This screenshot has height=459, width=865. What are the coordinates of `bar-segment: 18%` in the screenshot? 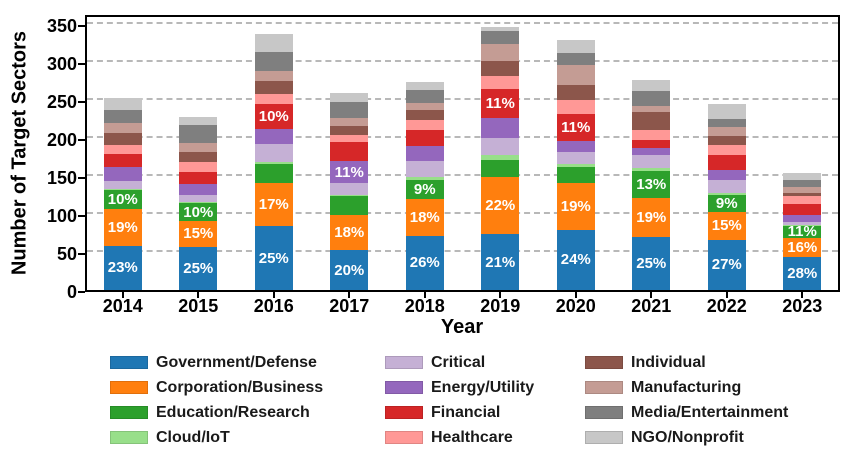 It's located at (349, 232).